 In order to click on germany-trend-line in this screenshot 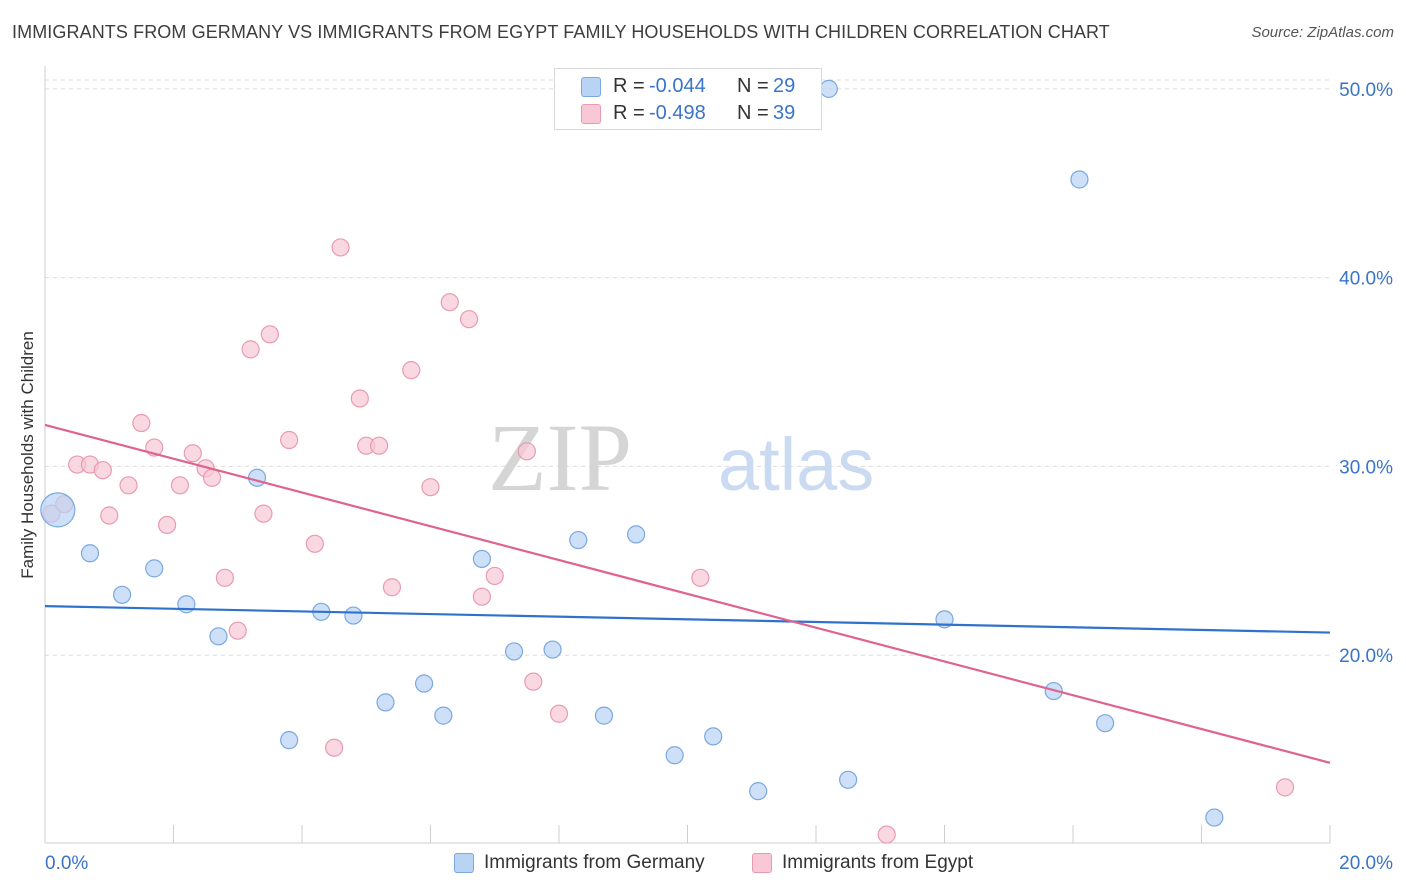, I will do `click(687, 619)`.